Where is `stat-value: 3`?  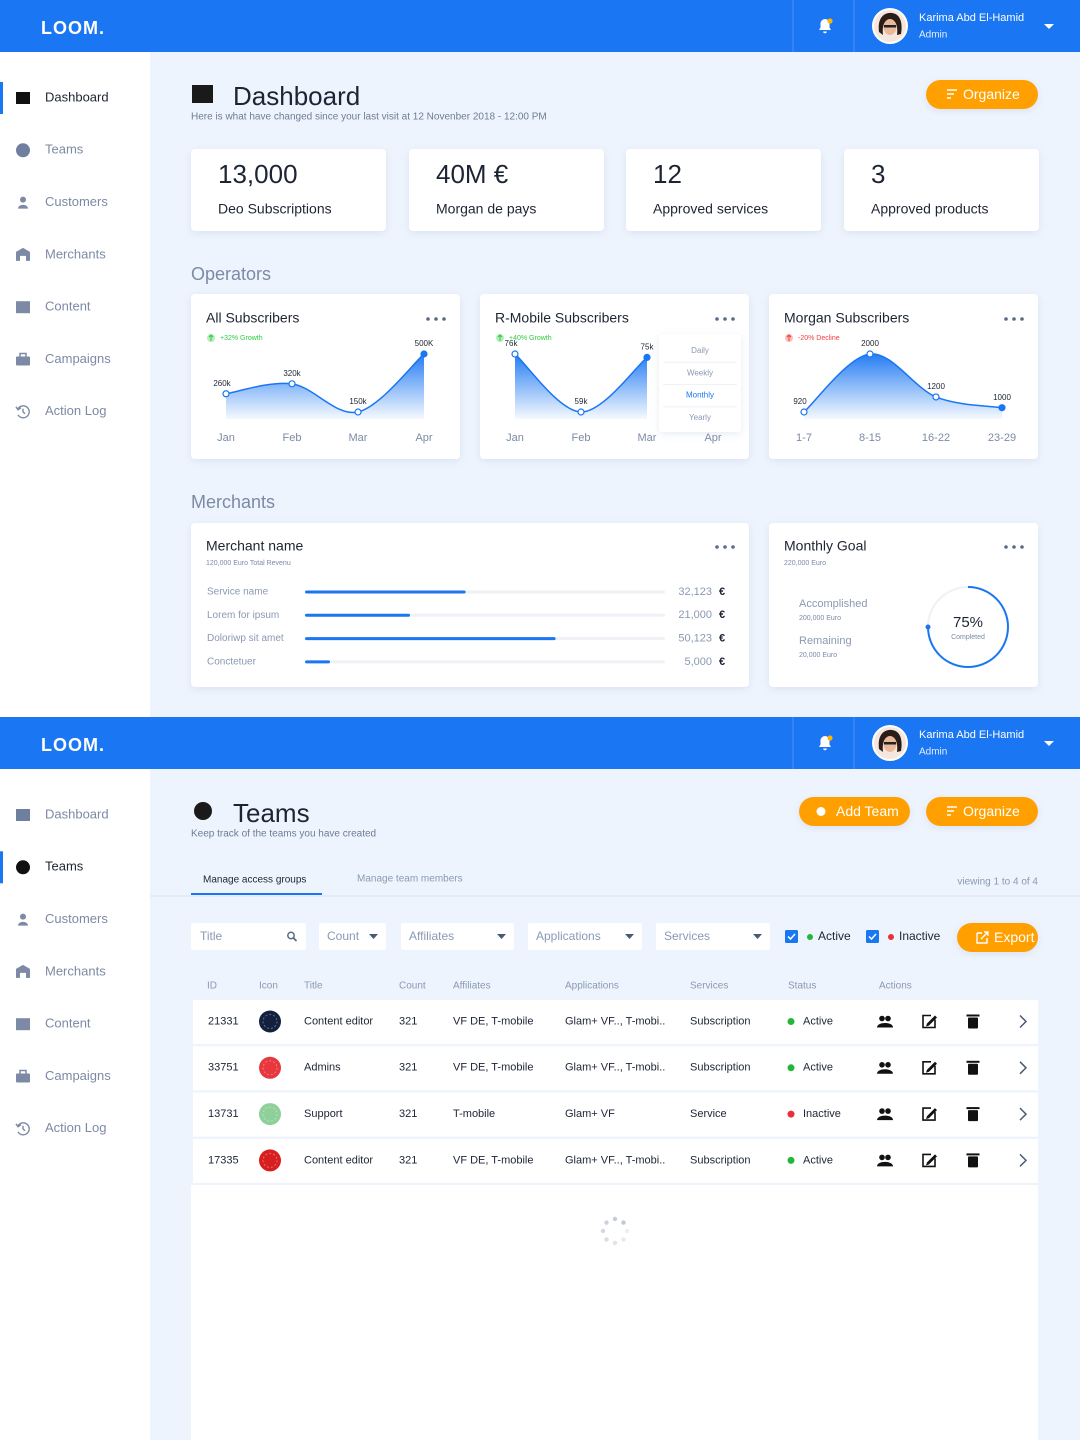
stat-value: 3 is located at coordinates (878, 174).